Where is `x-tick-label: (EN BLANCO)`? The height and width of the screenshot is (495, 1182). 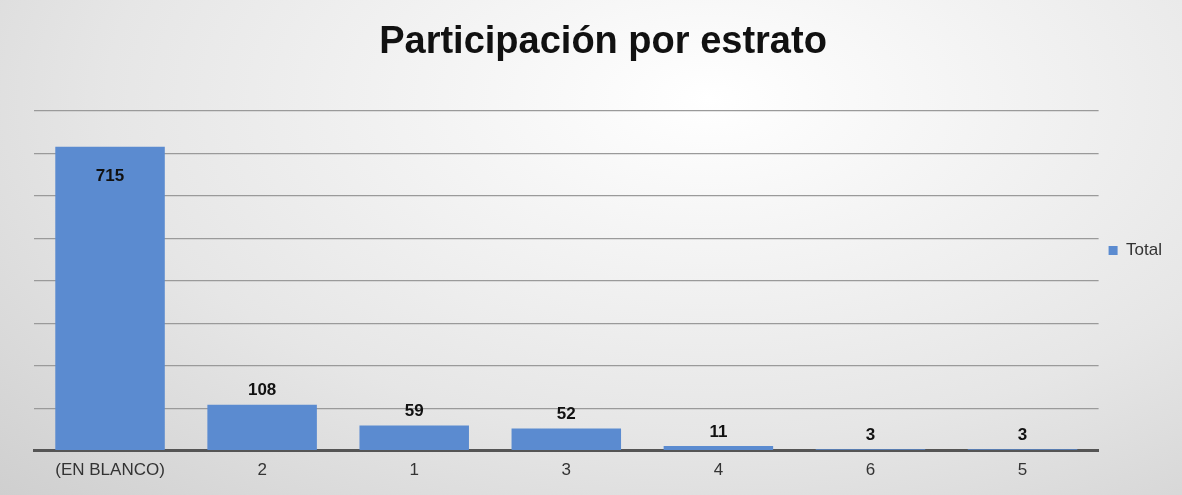 x-tick-label: (EN BLANCO) is located at coordinates (110, 470).